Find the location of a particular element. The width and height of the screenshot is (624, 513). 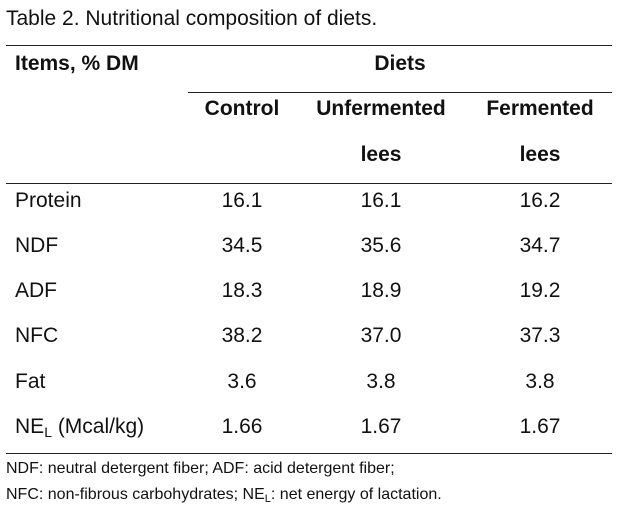

row-label-nel-subscript: L is located at coordinates (48, 432).